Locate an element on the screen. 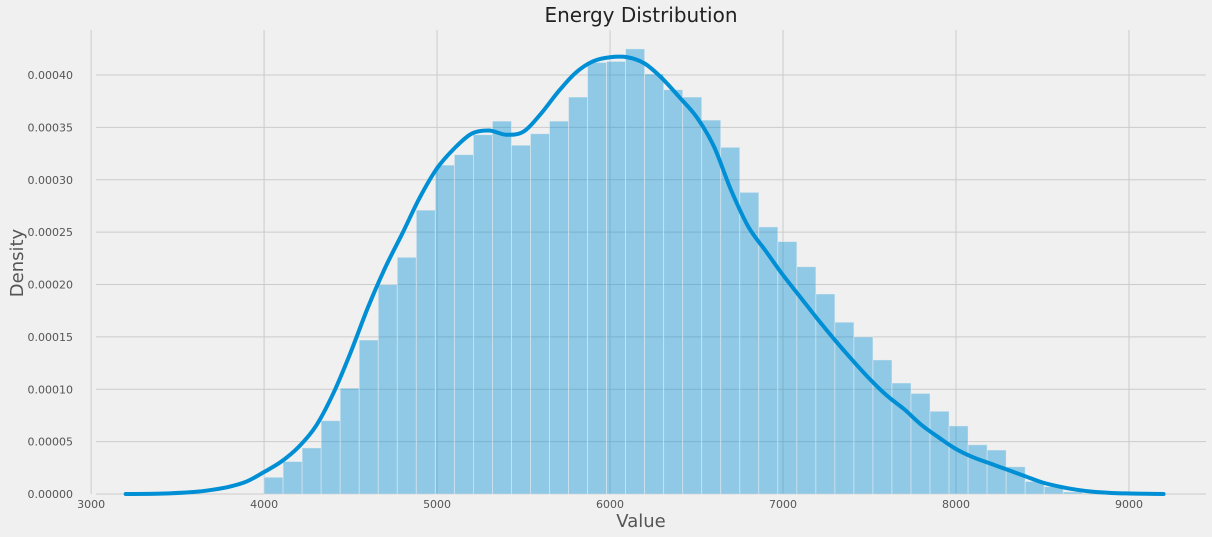  y-tick-label: 0.00035 is located at coordinates (51, 127).